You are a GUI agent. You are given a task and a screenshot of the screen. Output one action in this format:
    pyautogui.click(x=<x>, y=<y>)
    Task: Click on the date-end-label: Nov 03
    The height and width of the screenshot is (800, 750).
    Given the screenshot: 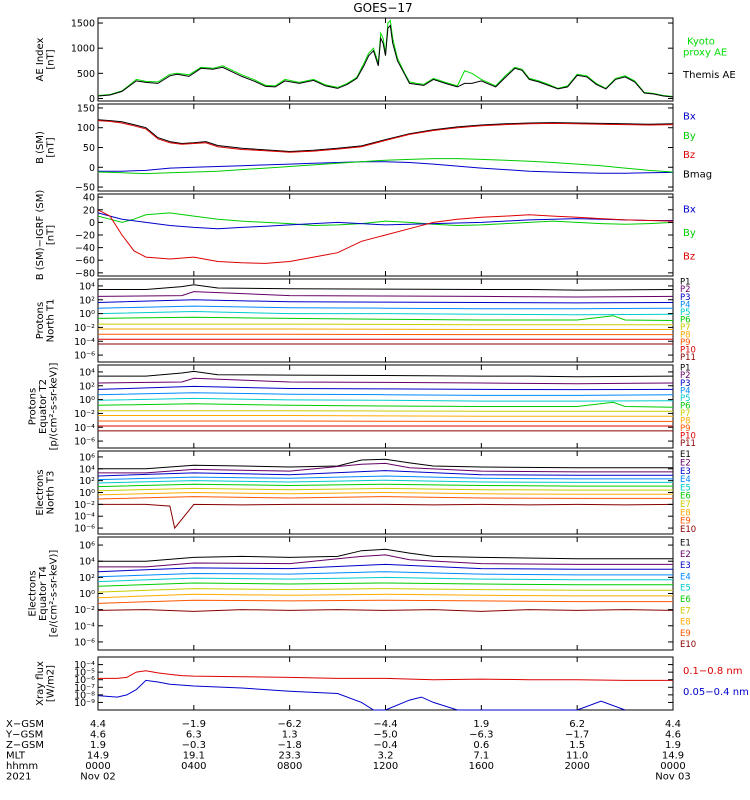 What is the action you would take?
    pyautogui.click(x=672, y=777)
    